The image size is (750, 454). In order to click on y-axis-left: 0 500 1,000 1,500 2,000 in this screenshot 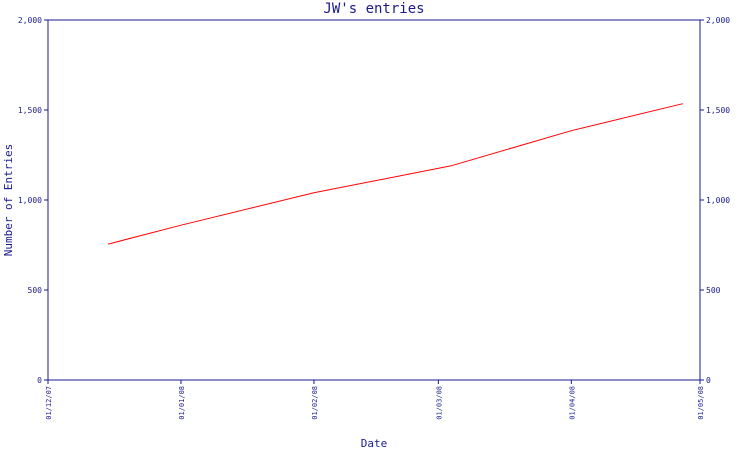, I will do `click(33, 200)`.